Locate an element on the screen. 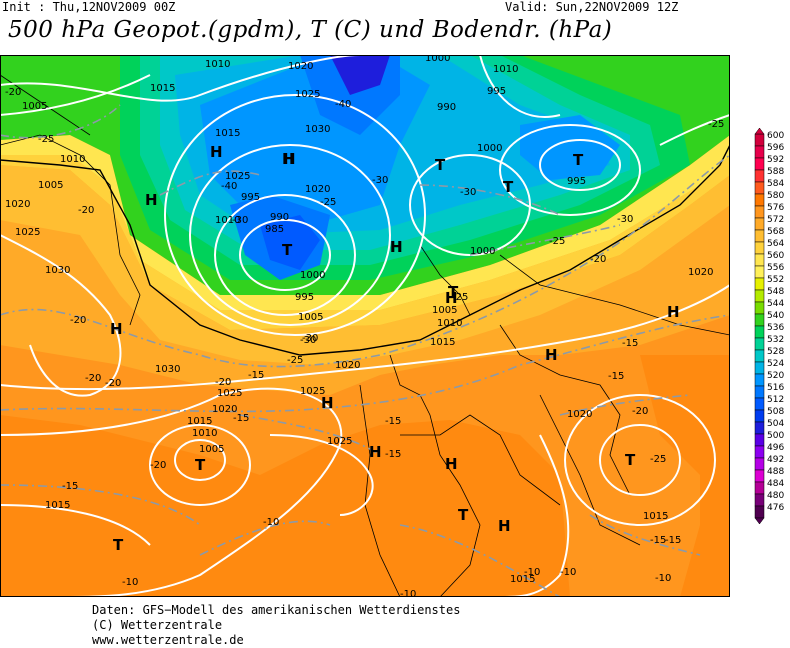 The image size is (790, 648). valid-time: Valid: Sun,22NOV2009 12Z is located at coordinates (592, 7).